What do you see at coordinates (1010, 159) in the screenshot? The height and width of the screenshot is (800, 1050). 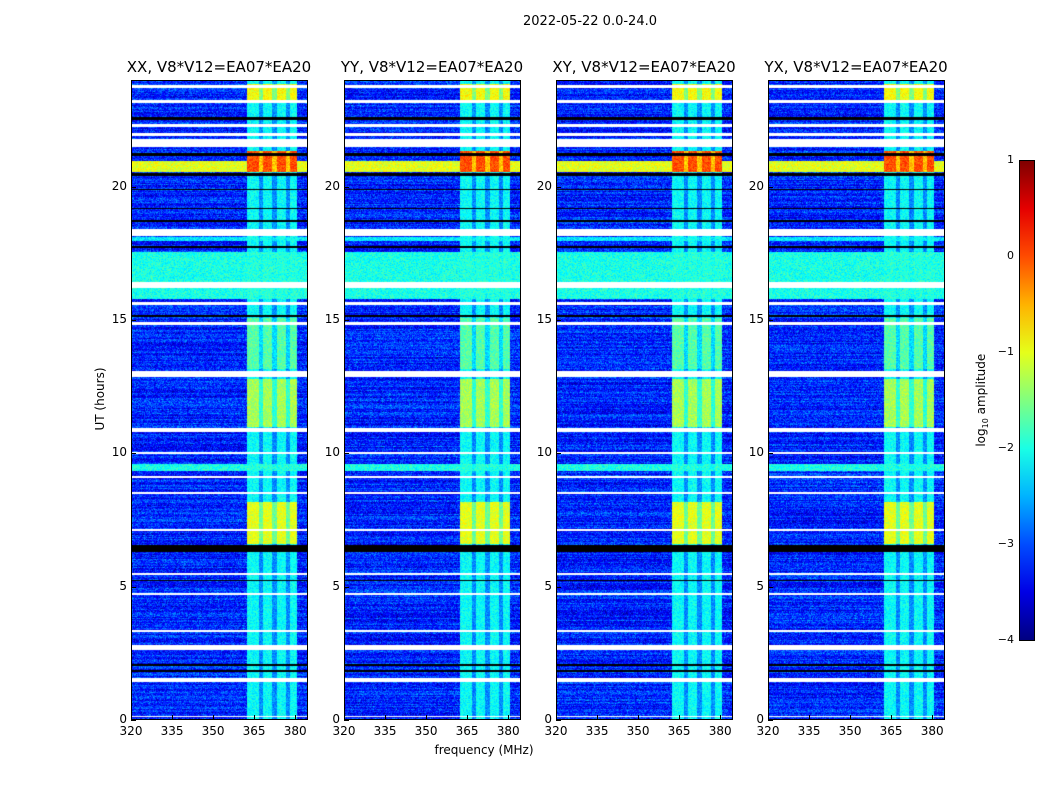 I see `colorbar-tick-label: 1` at bounding box center [1010, 159].